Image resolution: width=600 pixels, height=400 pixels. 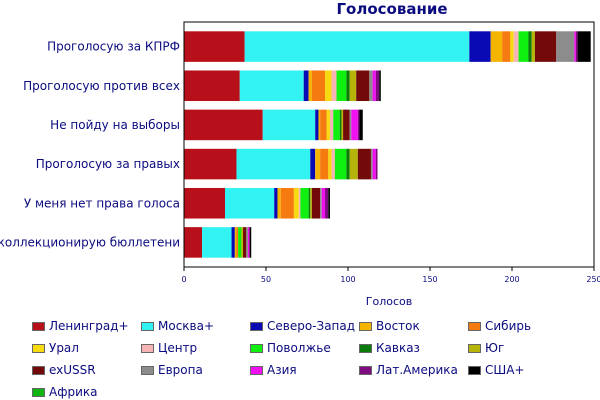 I want to click on category-label: Я коллекционирую бюллетени, so click(x=90, y=242).